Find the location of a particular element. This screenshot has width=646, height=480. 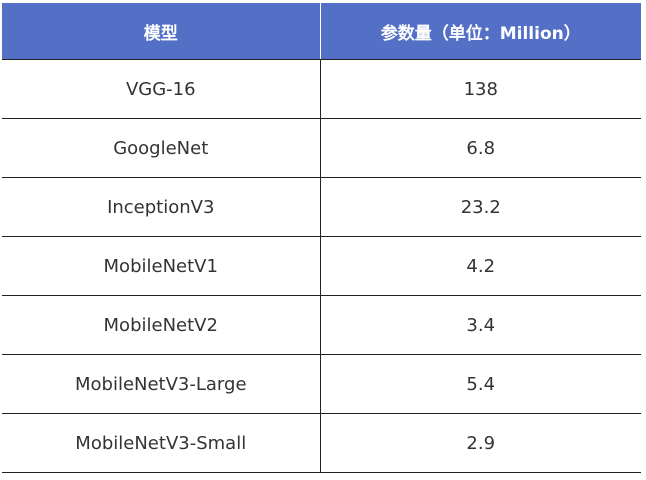

cell-params: 23.2 is located at coordinates (480, 207).